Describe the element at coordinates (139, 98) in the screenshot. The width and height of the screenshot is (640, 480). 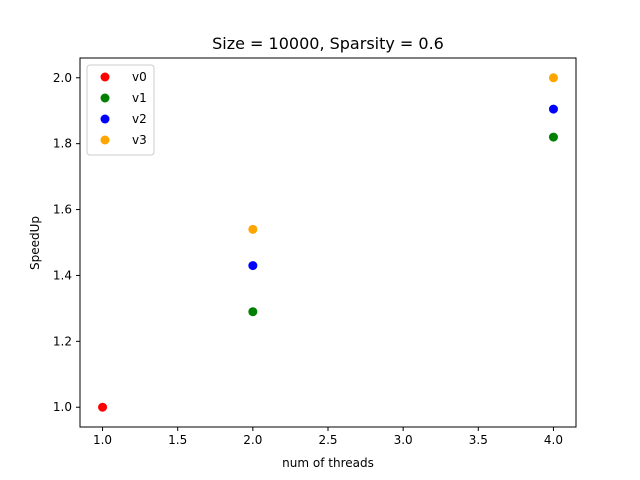
I see `legend-label-v1: v1` at that location.